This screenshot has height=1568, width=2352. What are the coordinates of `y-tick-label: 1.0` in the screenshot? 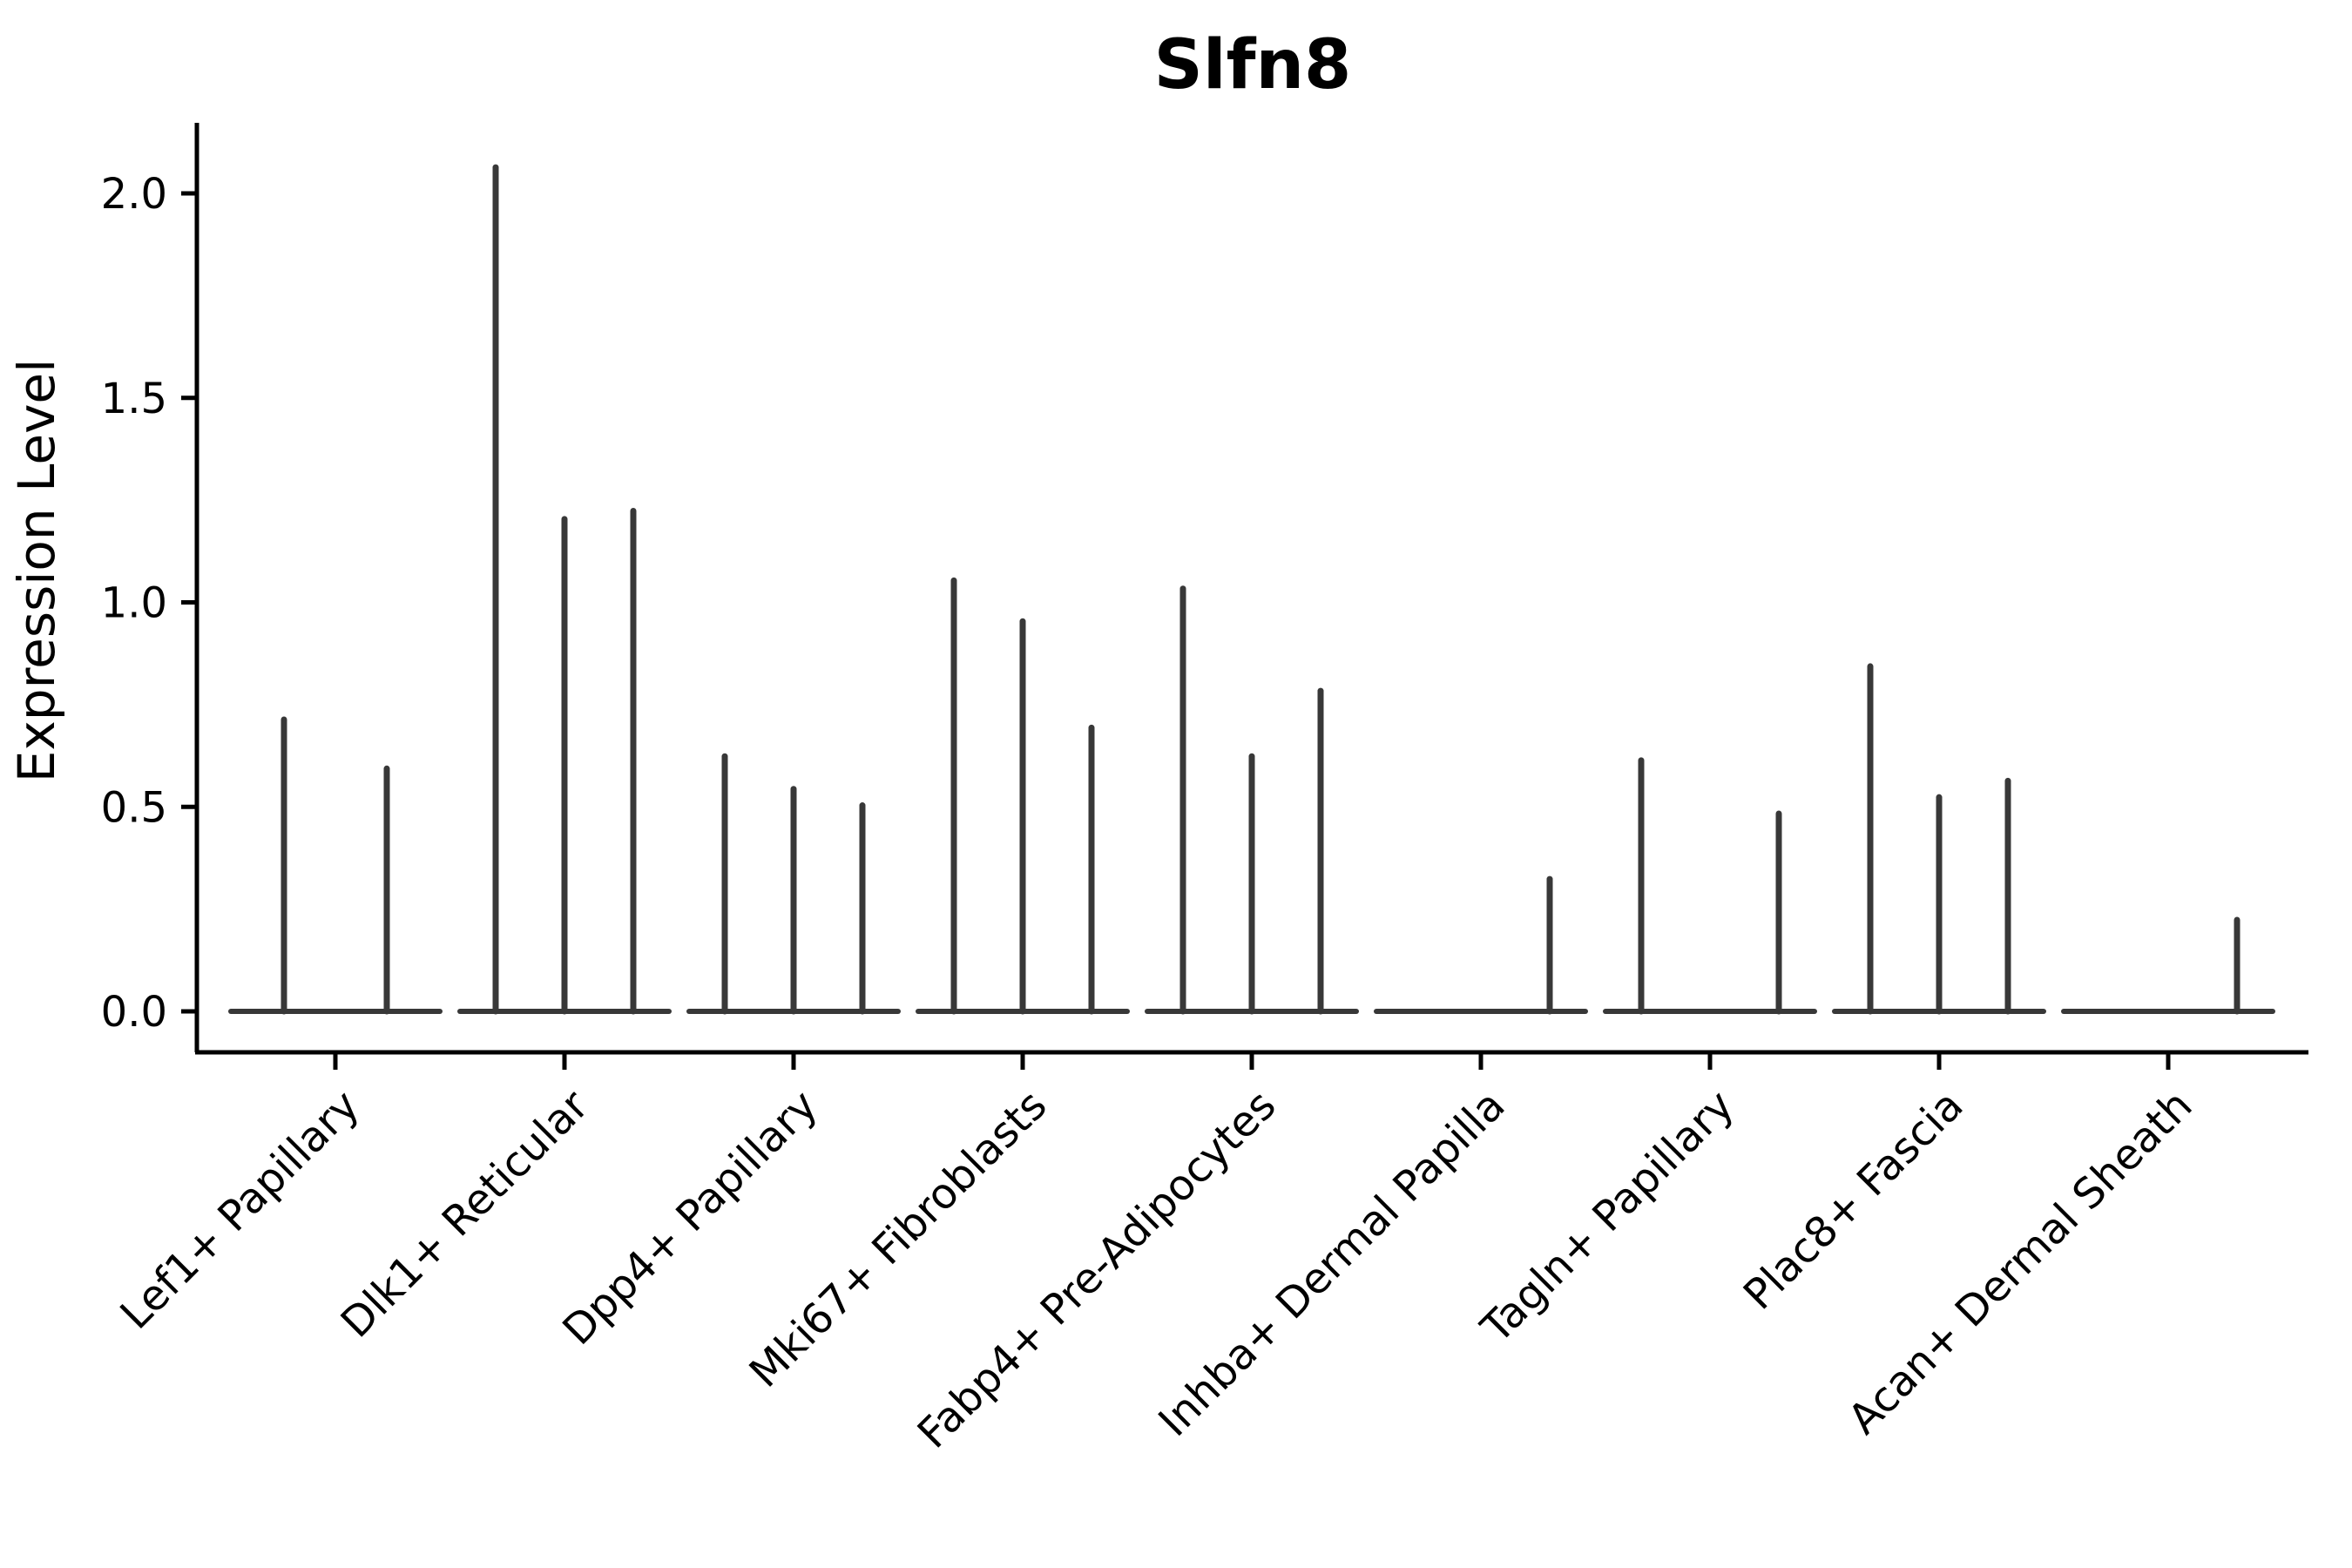 It's located at (134, 603).